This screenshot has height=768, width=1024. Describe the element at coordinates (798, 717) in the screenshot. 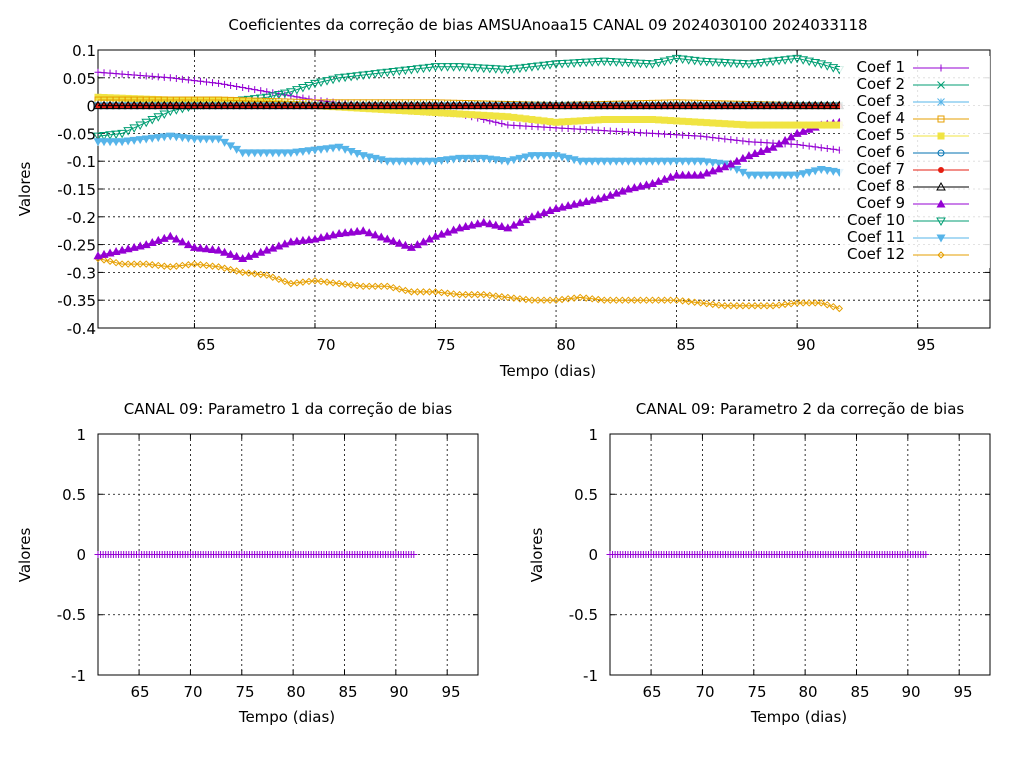

I see `x-axis-label: Tempo (dias)` at that location.